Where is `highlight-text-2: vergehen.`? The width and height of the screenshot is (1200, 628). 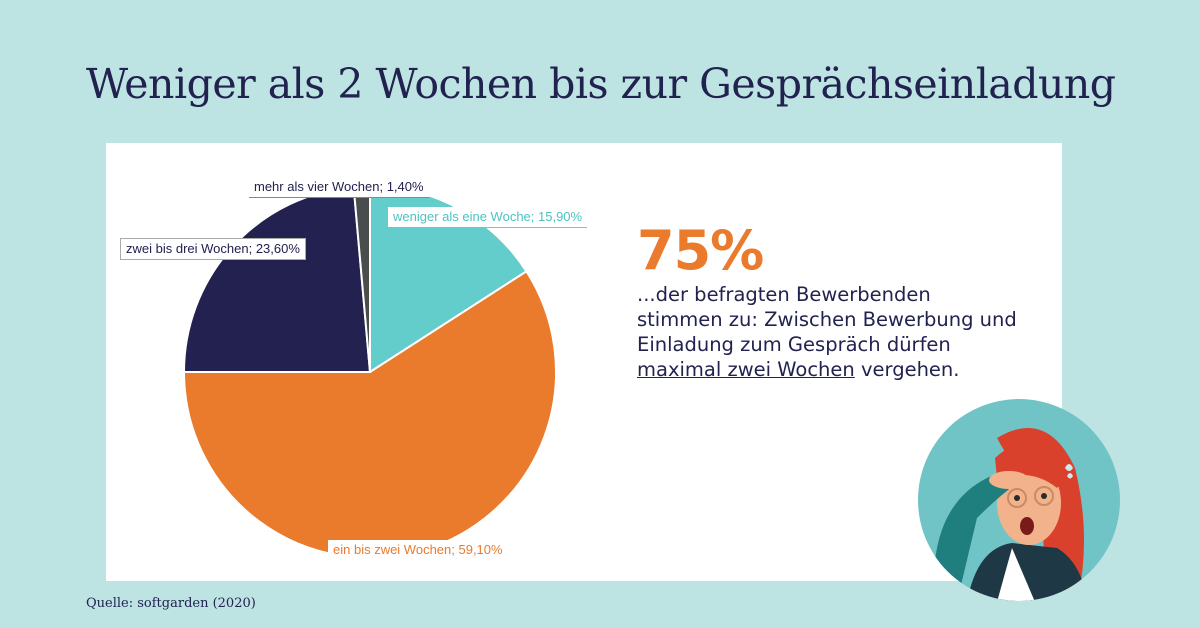
highlight-text-2: vergehen. is located at coordinates (907, 369).